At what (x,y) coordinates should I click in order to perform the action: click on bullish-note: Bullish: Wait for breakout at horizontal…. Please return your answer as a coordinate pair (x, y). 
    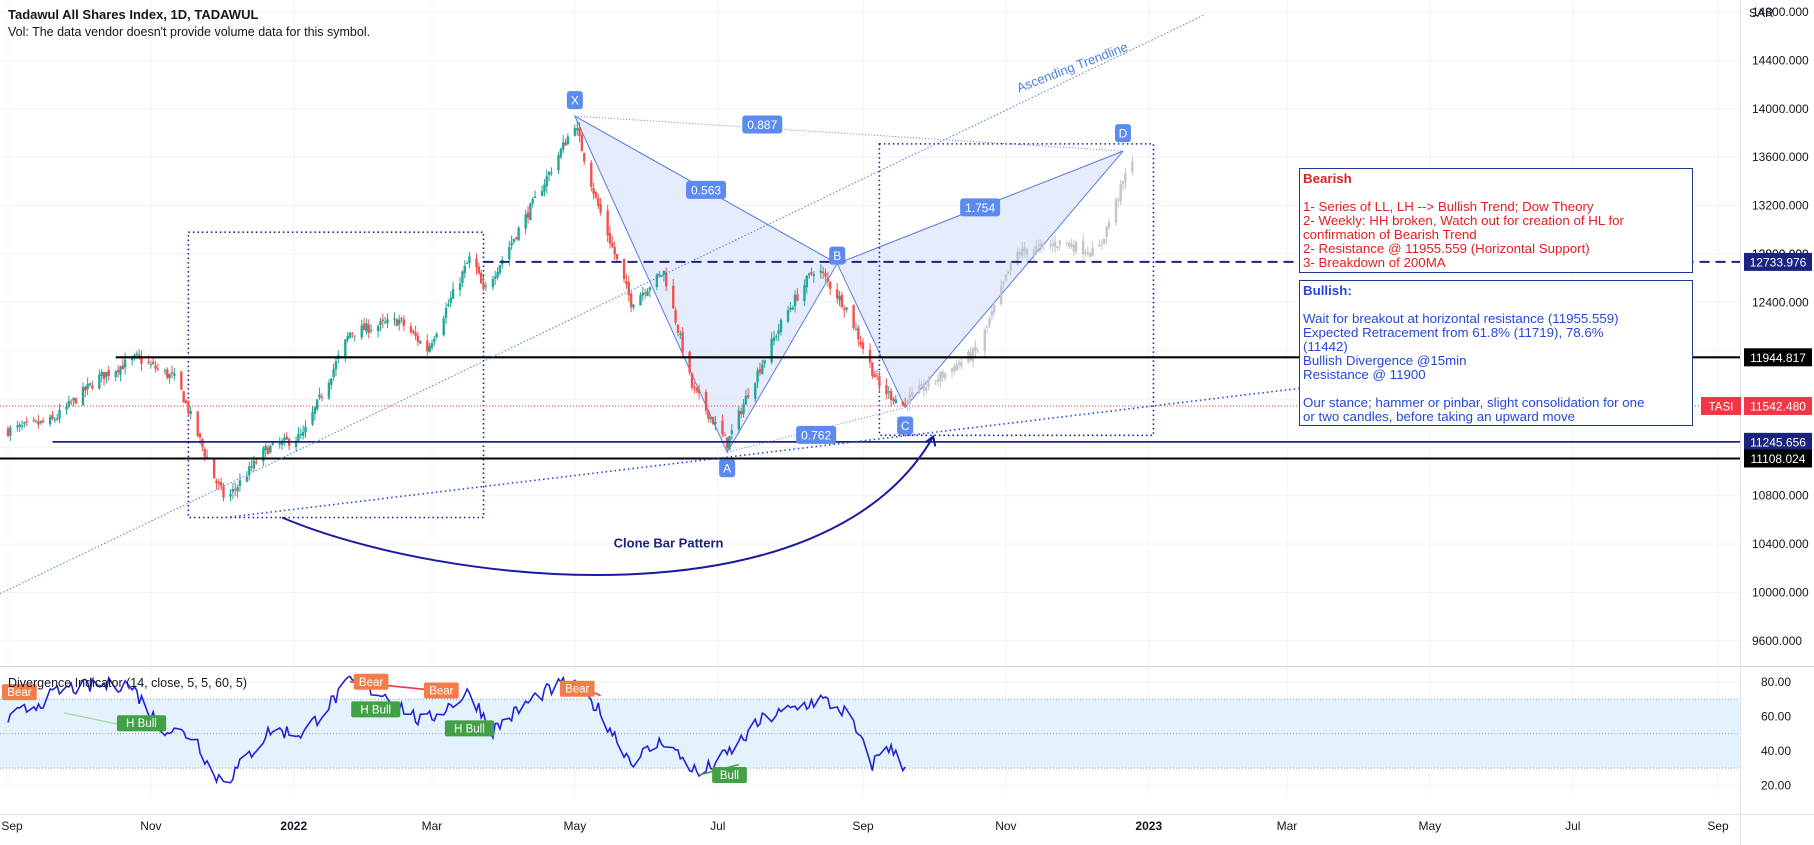
    Looking at the image, I should click on (1496, 353).